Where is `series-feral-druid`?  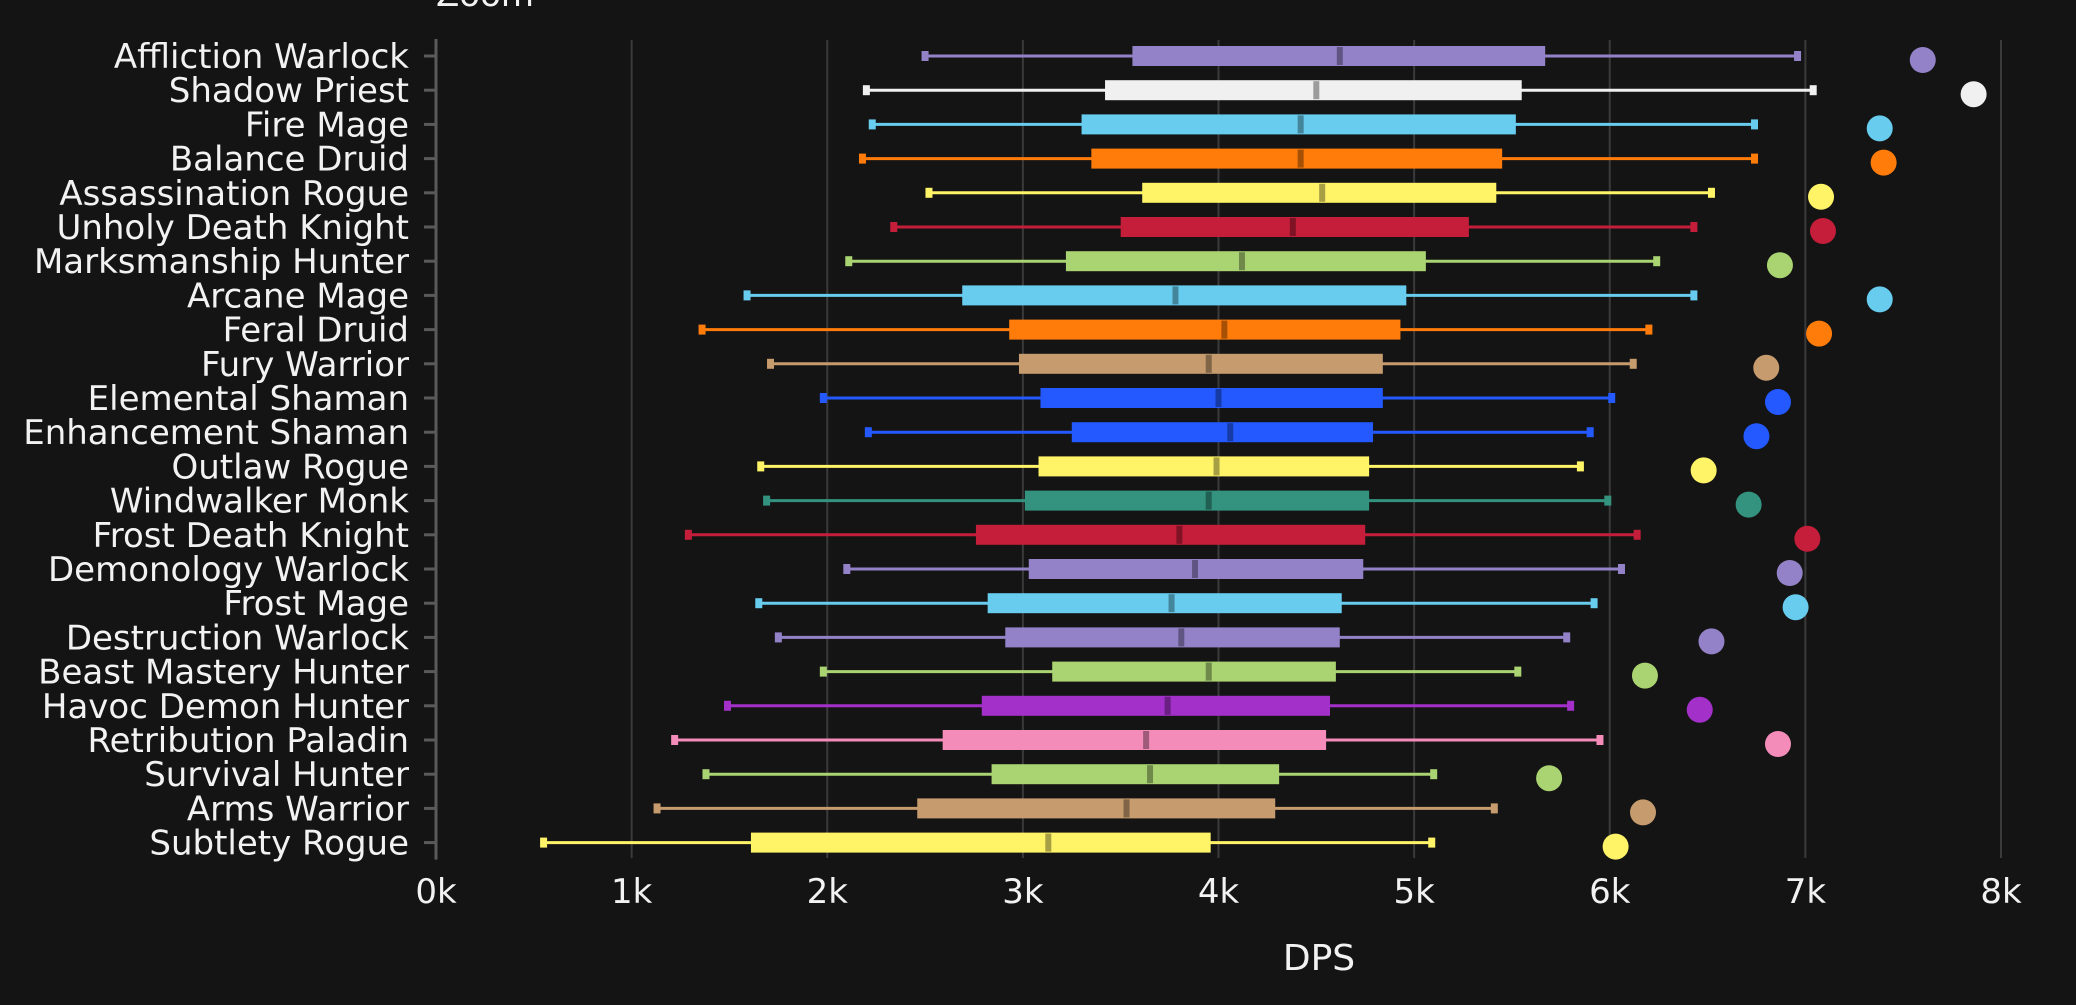
series-feral-druid is located at coordinates (1265, 333).